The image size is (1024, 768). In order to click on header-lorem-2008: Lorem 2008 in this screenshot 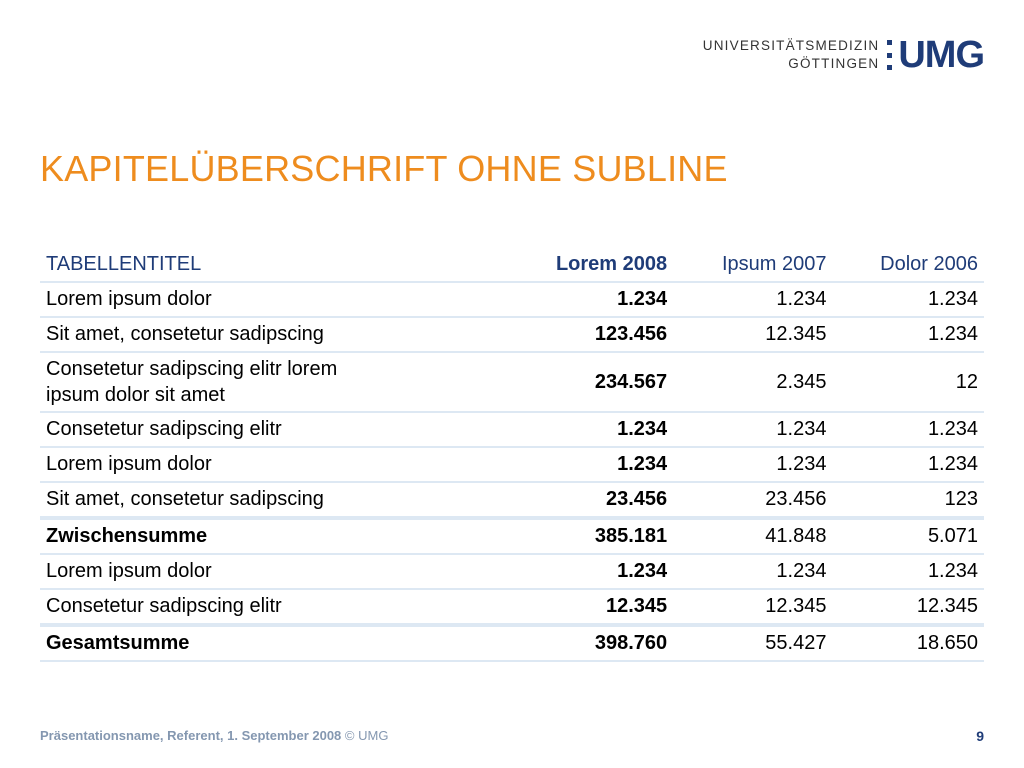, I will do `click(589, 265)`.